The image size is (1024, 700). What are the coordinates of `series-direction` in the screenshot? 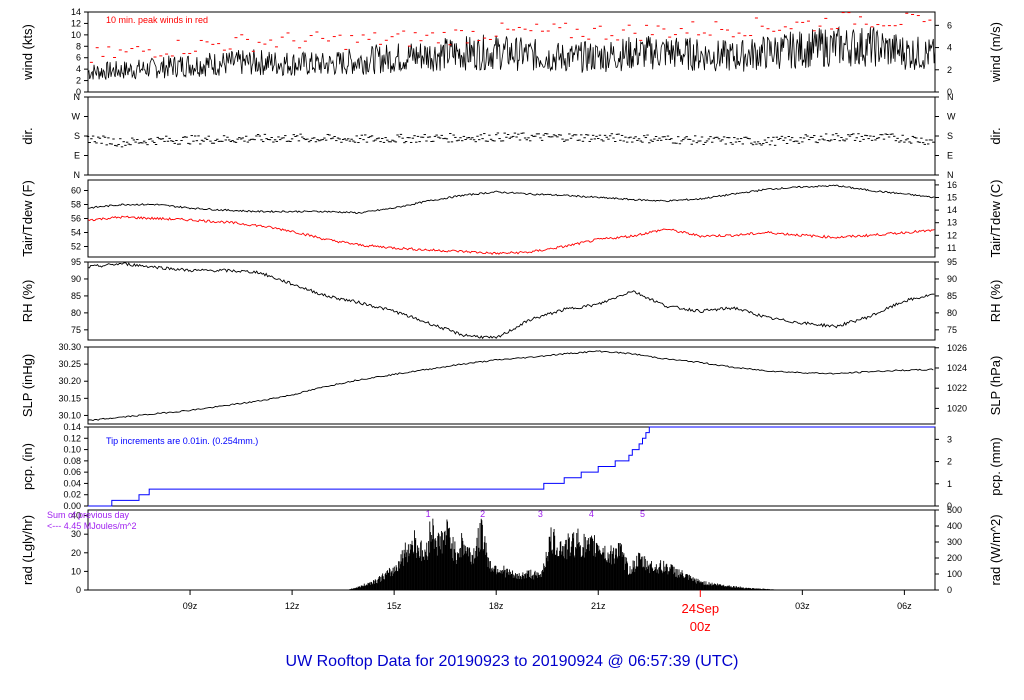 It's located at (510, 140).